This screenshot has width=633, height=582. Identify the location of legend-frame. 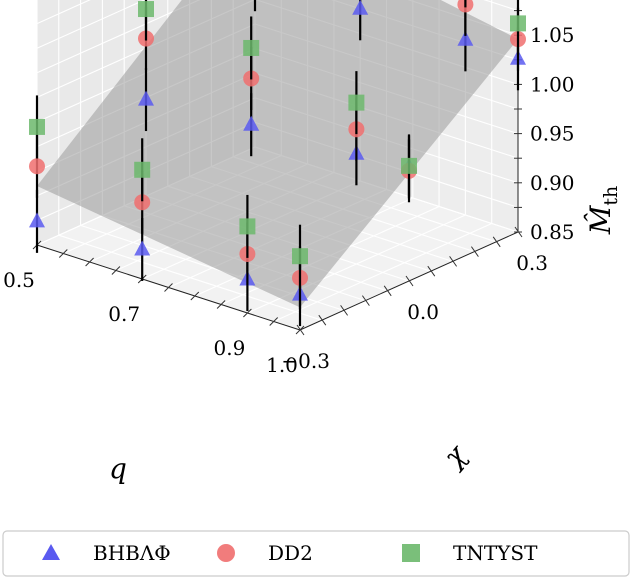
(316, 553).